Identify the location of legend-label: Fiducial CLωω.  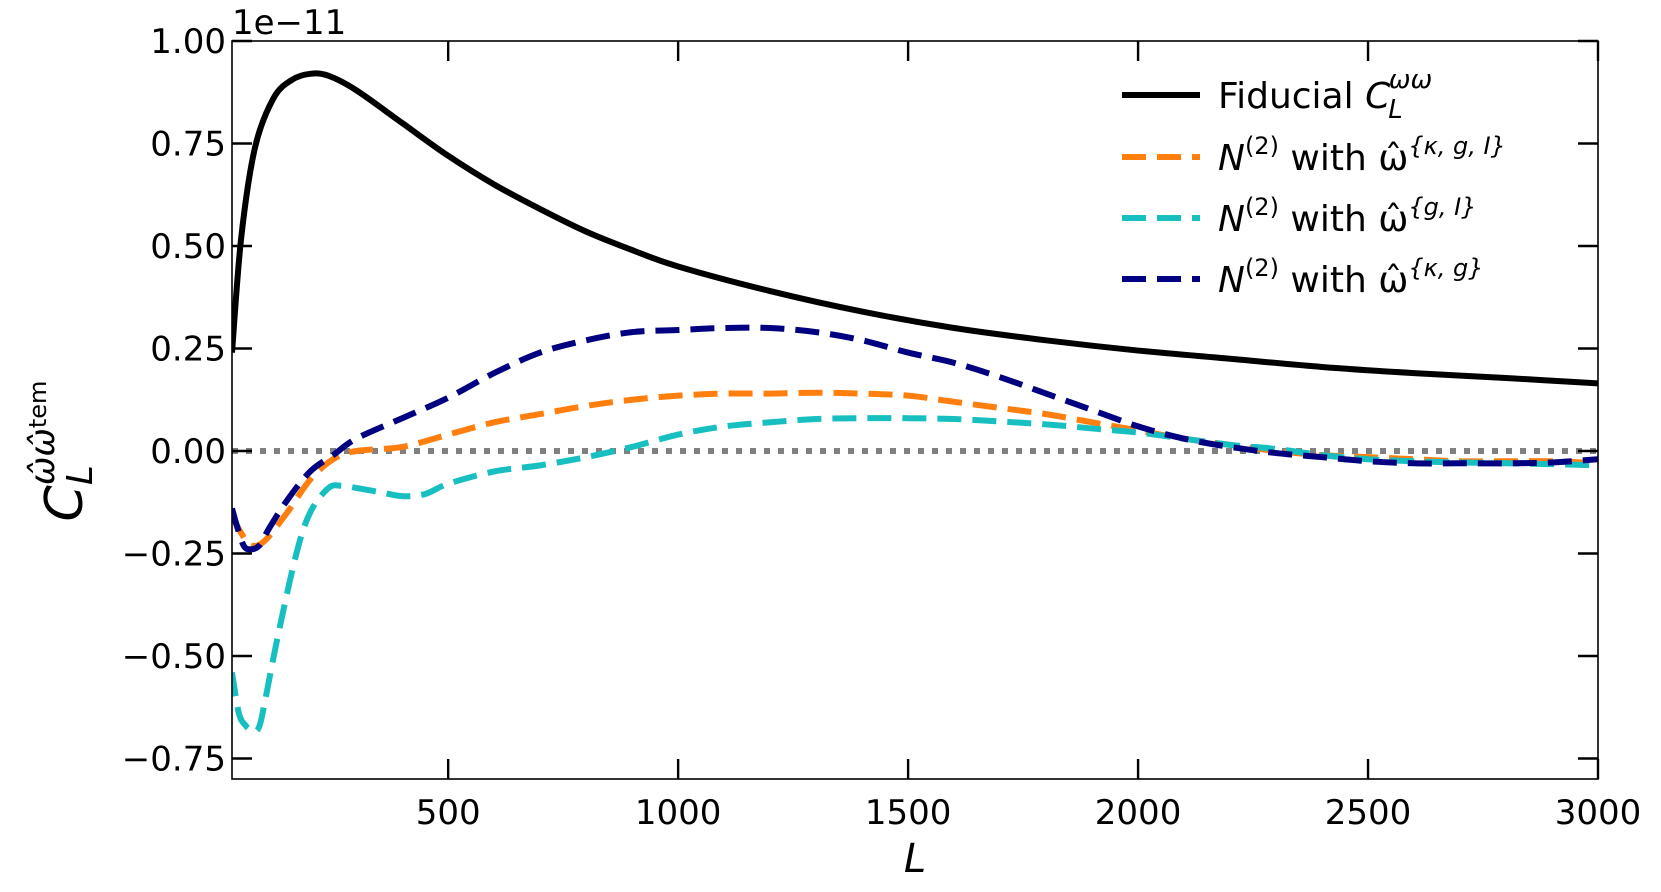
(1325, 95).